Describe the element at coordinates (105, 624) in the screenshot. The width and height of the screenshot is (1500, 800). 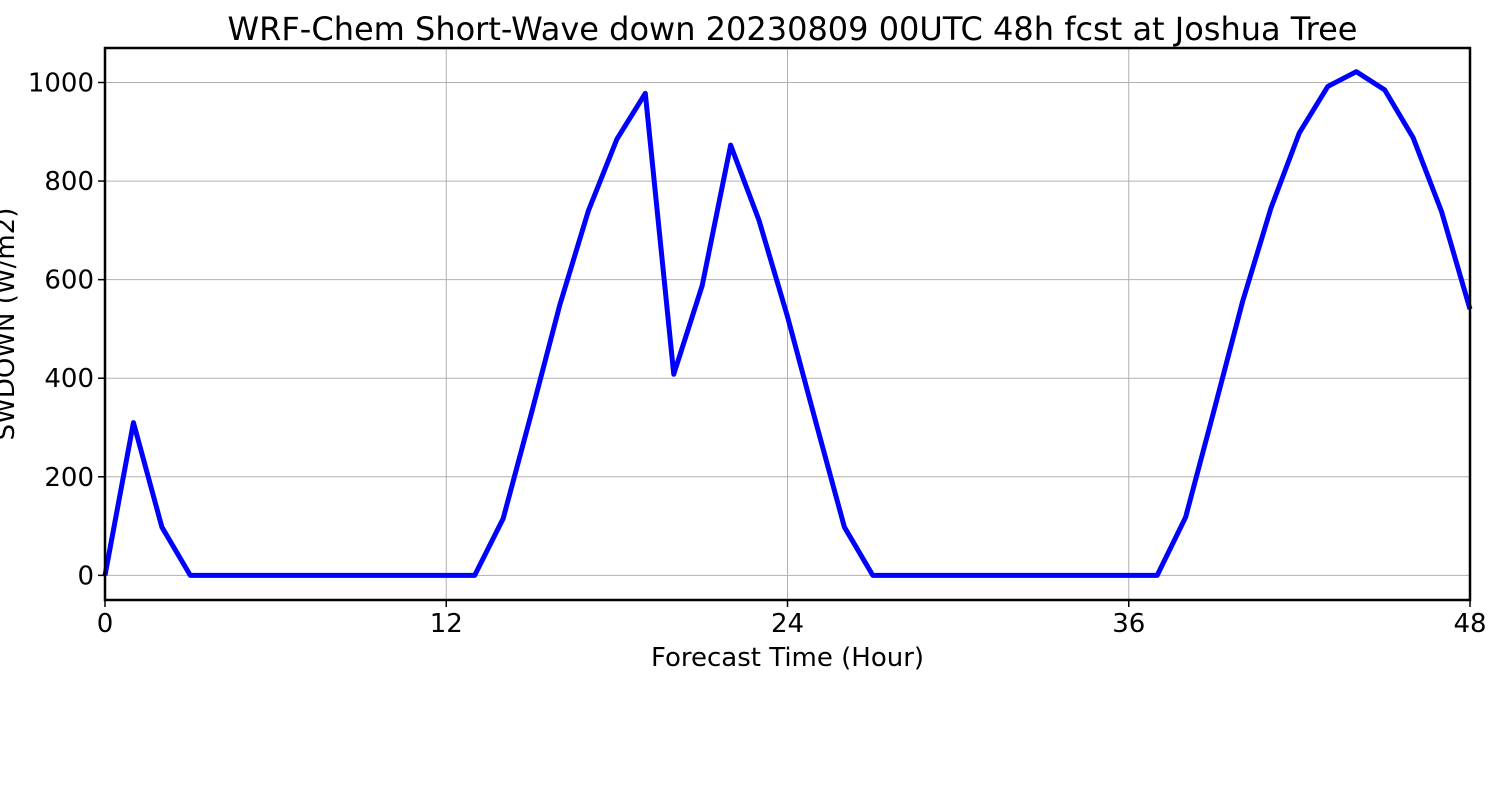
I see `x-tick-label: 0` at that location.